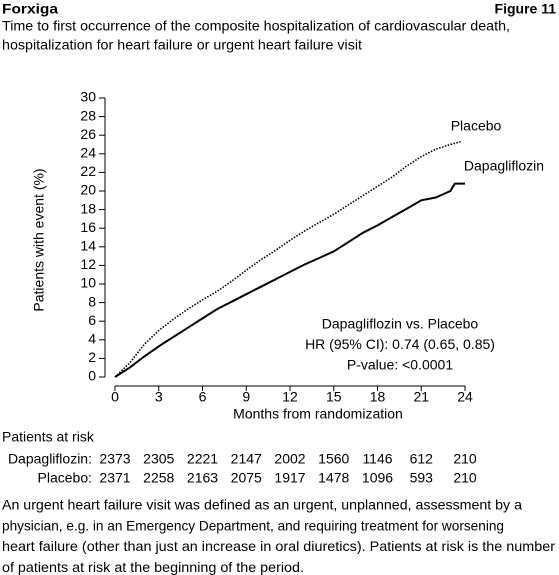  I want to click on risk-value: 2373, so click(114, 459).